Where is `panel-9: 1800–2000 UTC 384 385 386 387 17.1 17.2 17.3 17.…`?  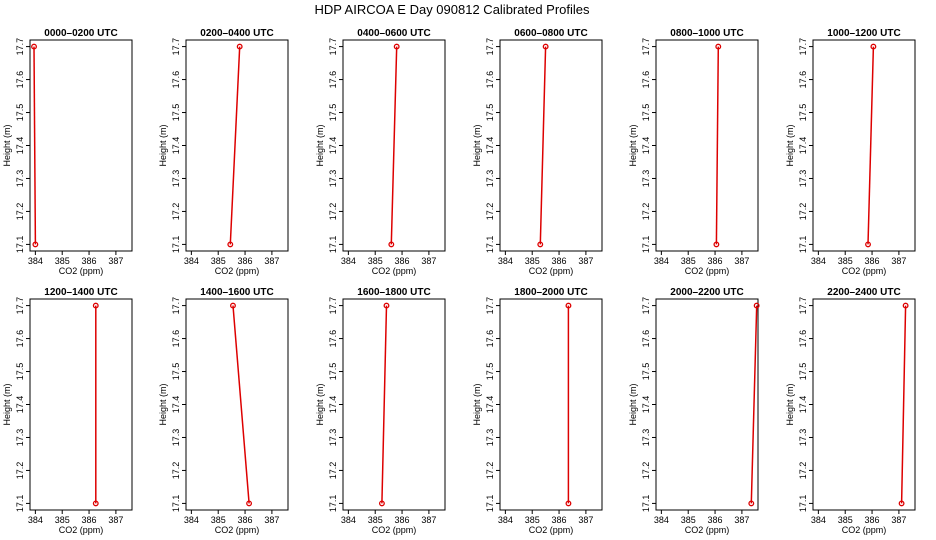 panel-9: 1800–2000 UTC 384 385 386 387 17.1 17.2 17.3 17.… is located at coordinates (537, 411).